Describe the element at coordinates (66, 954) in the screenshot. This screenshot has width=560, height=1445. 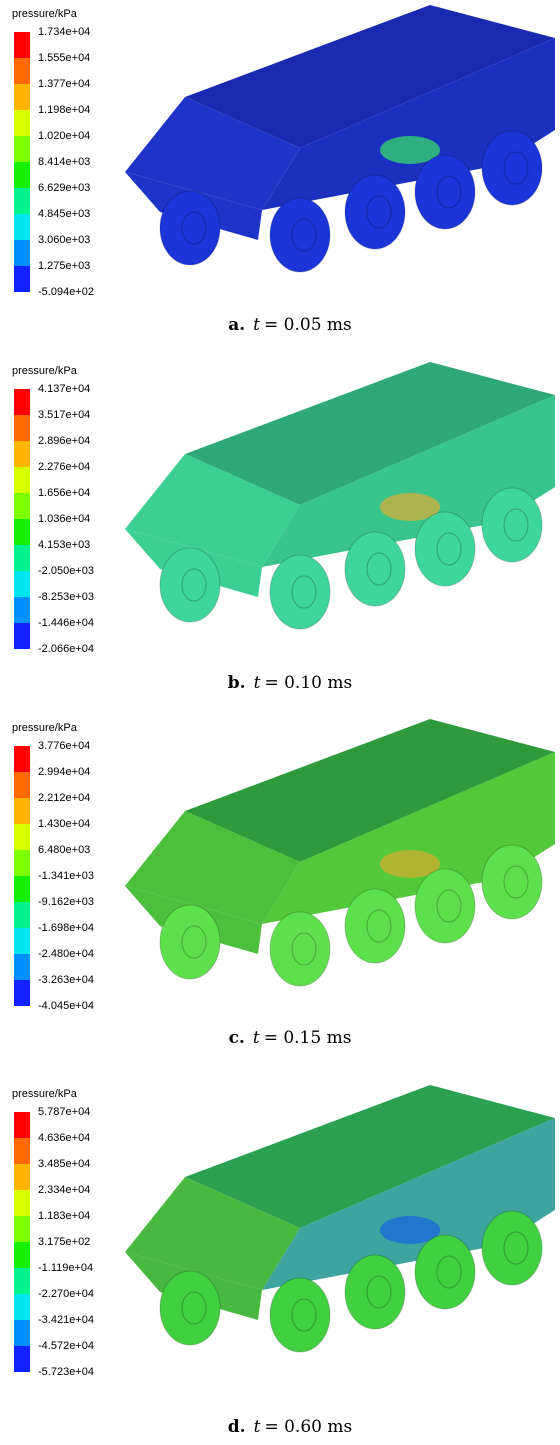
I see `legend-label: -2.480e+04` at that location.